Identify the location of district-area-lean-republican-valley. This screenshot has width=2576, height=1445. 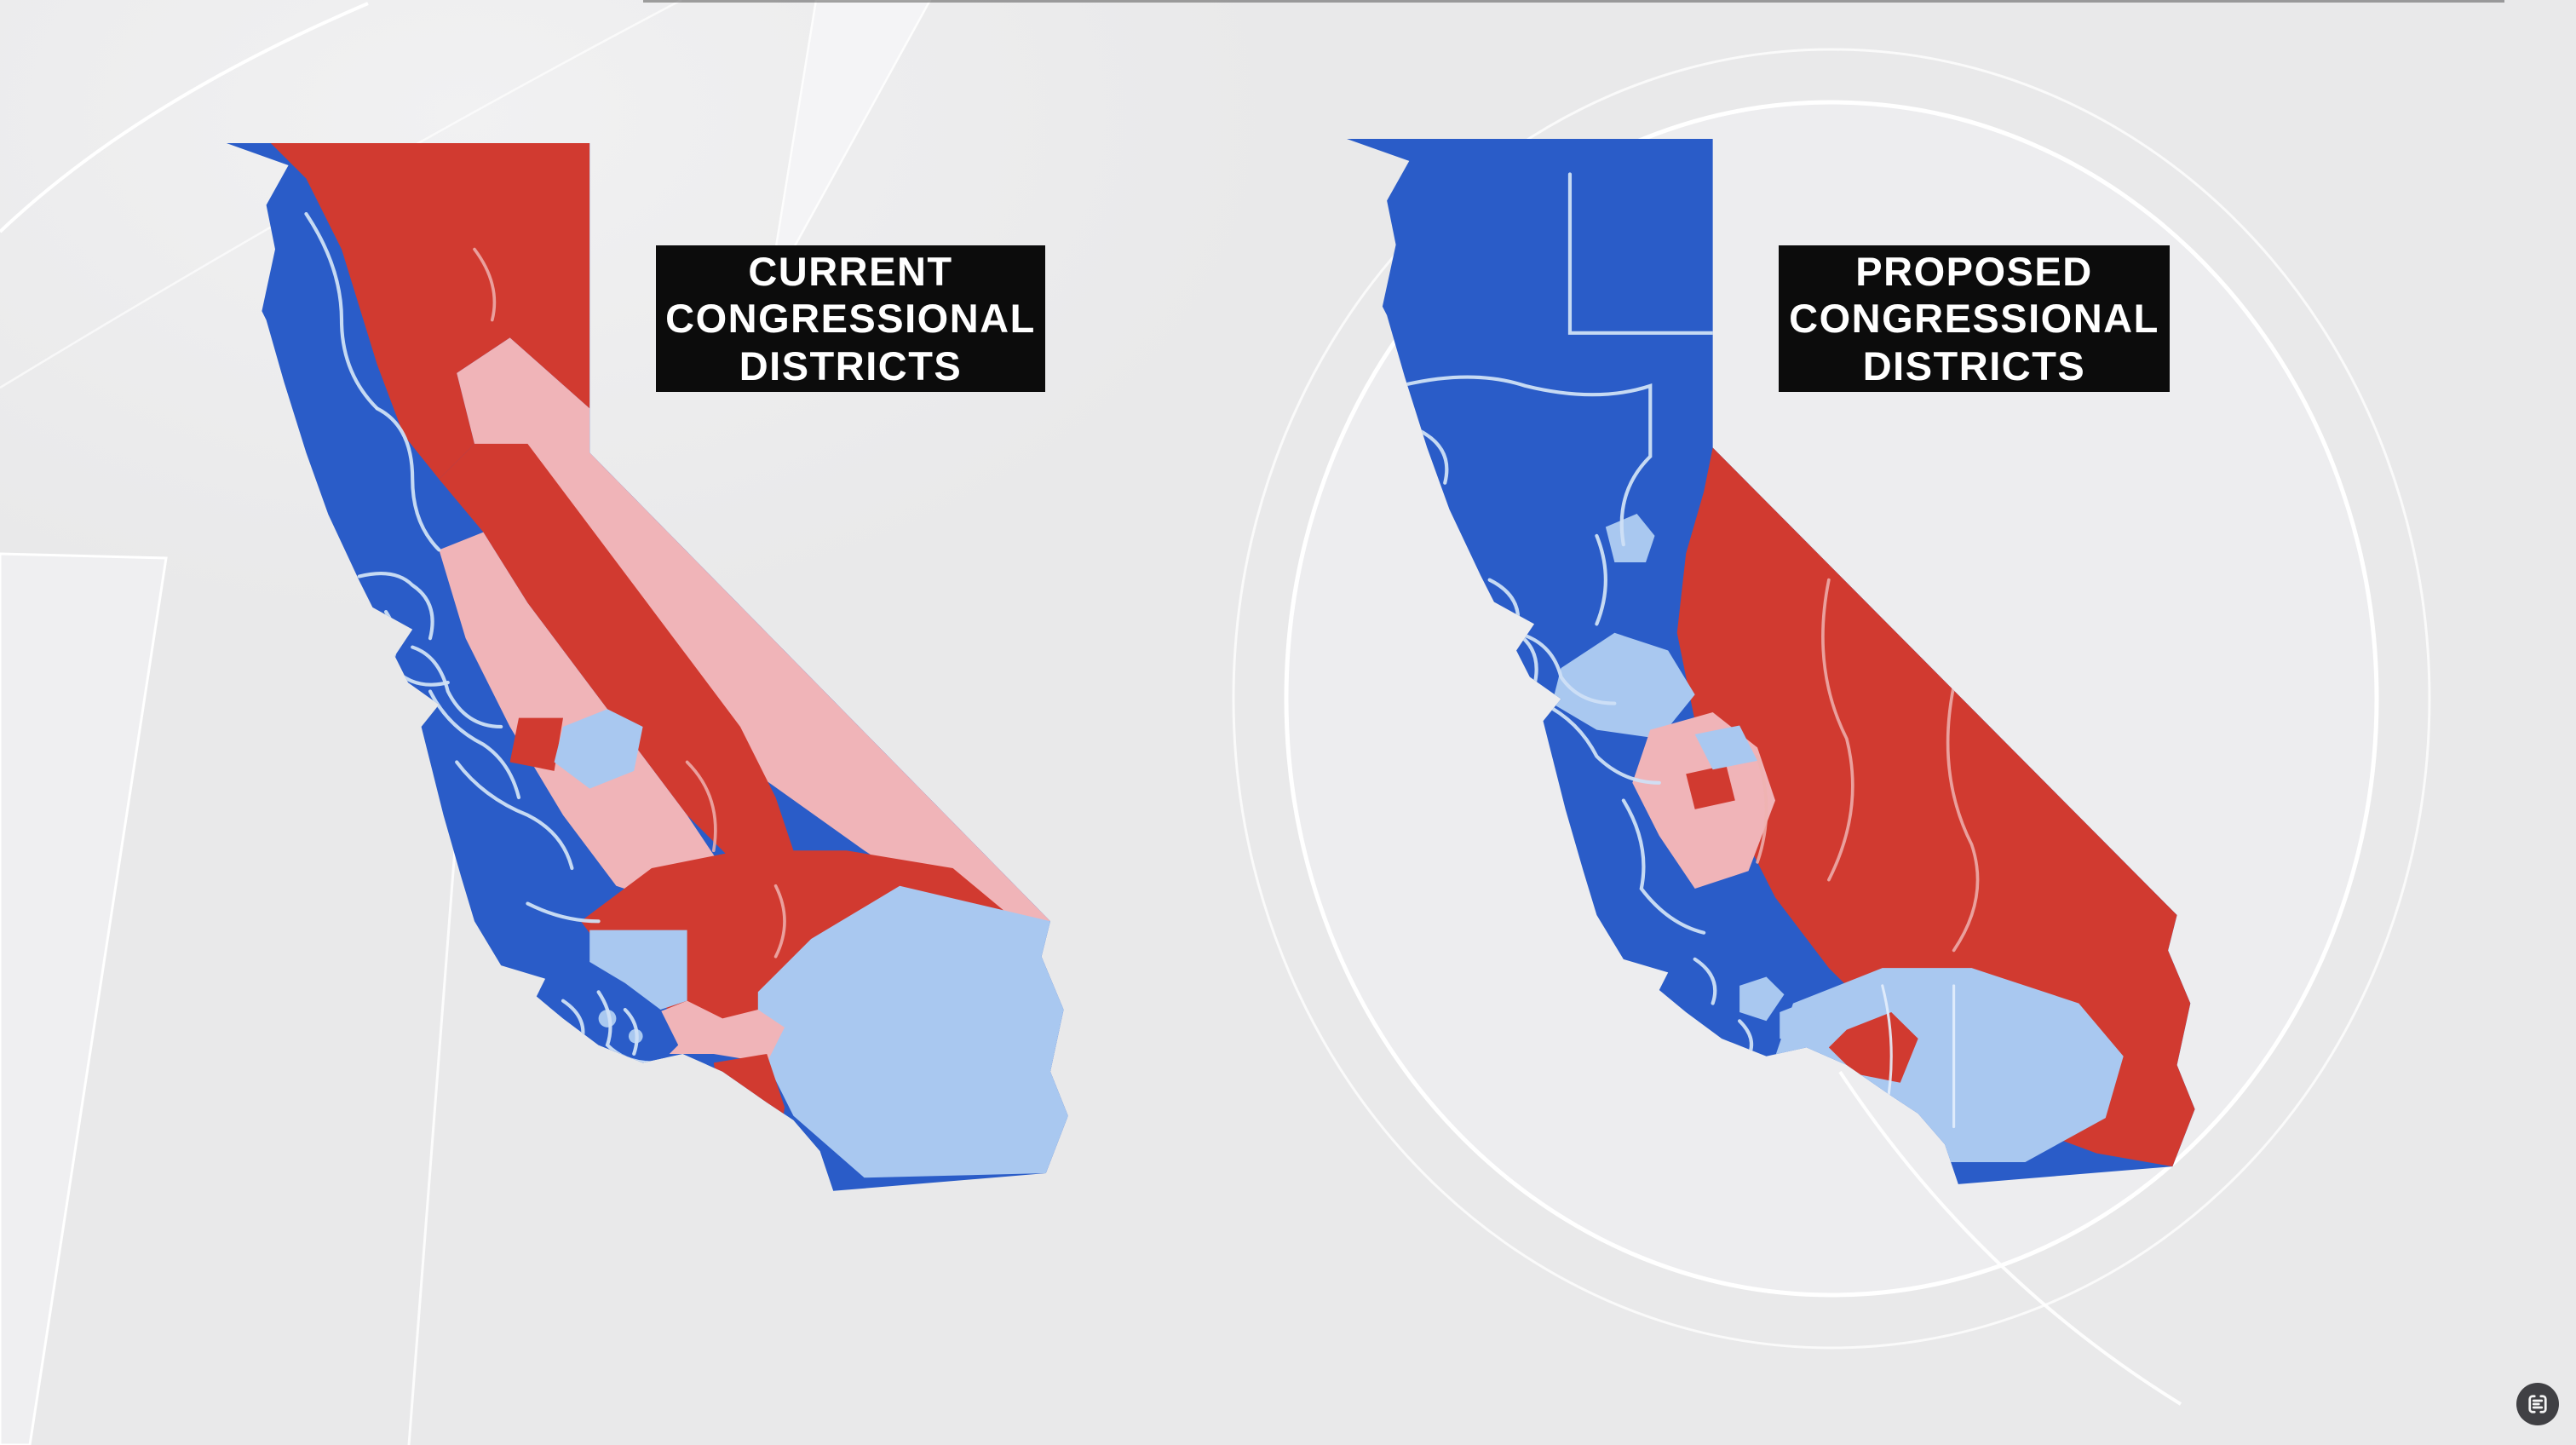
(581, 718).